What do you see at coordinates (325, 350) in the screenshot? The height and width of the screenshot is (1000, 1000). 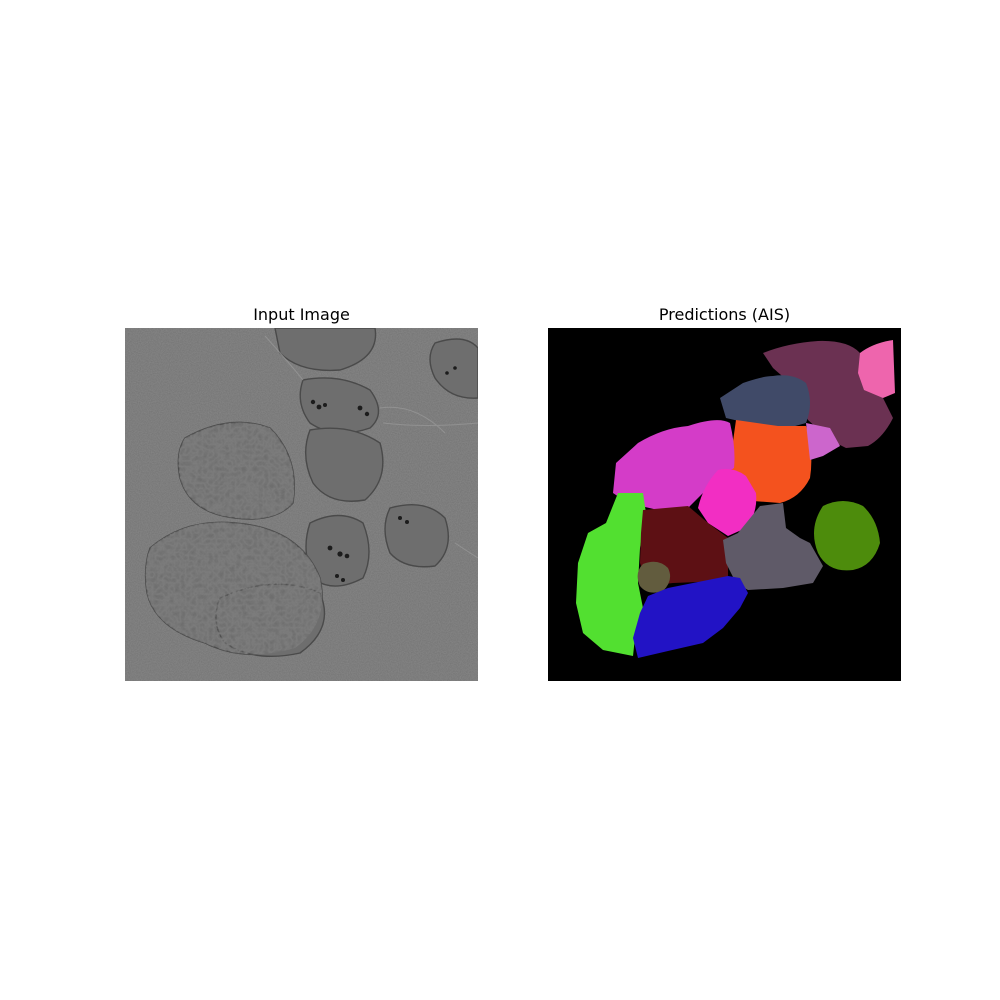 I see `cell-top` at bounding box center [325, 350].